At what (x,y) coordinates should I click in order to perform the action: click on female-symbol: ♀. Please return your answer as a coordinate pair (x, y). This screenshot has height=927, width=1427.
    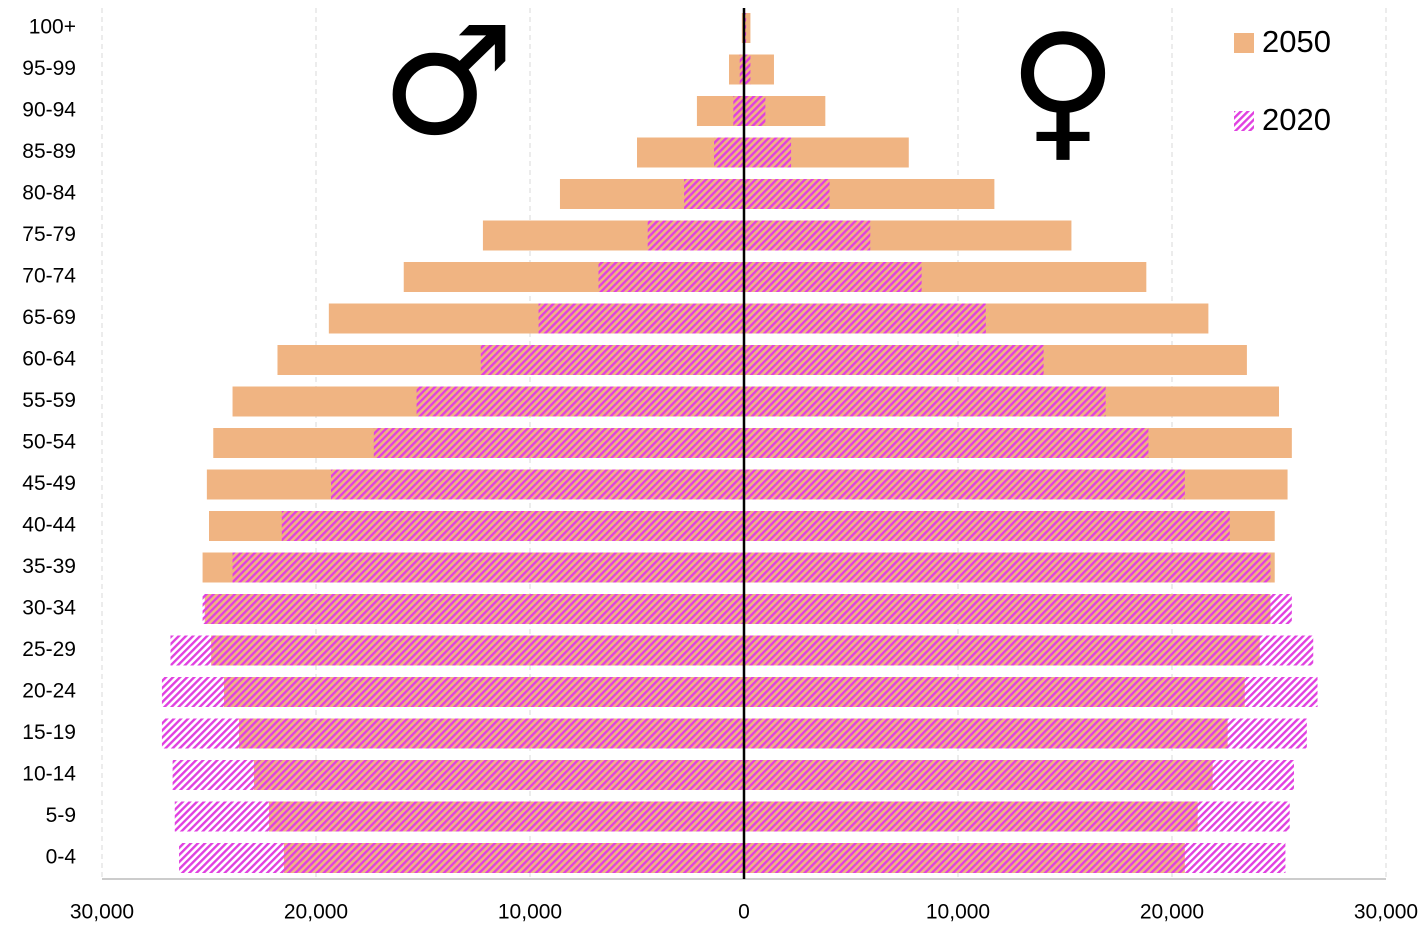
    Looking at the image, I should click on (1063, 90).